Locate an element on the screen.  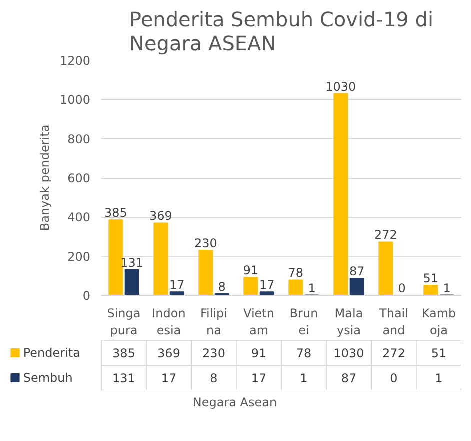
x-tick-label: Filipi na is located at coordinates (214, 322).